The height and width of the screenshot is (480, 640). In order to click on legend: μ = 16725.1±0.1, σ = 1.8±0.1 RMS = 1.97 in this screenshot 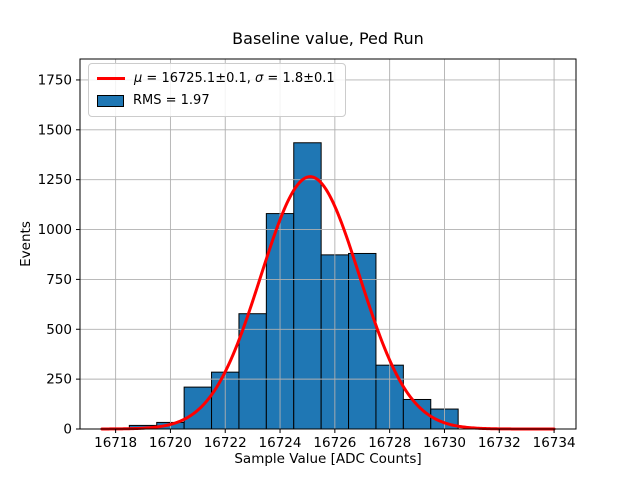, I will do `click(217, 90)`.